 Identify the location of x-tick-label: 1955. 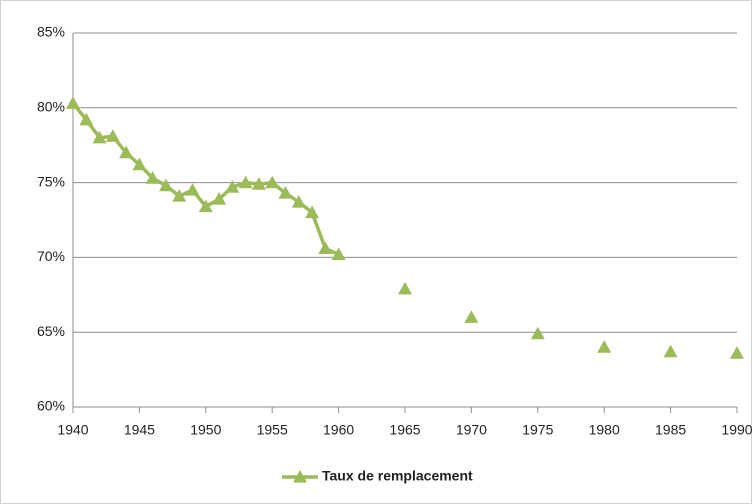
(272, 430).